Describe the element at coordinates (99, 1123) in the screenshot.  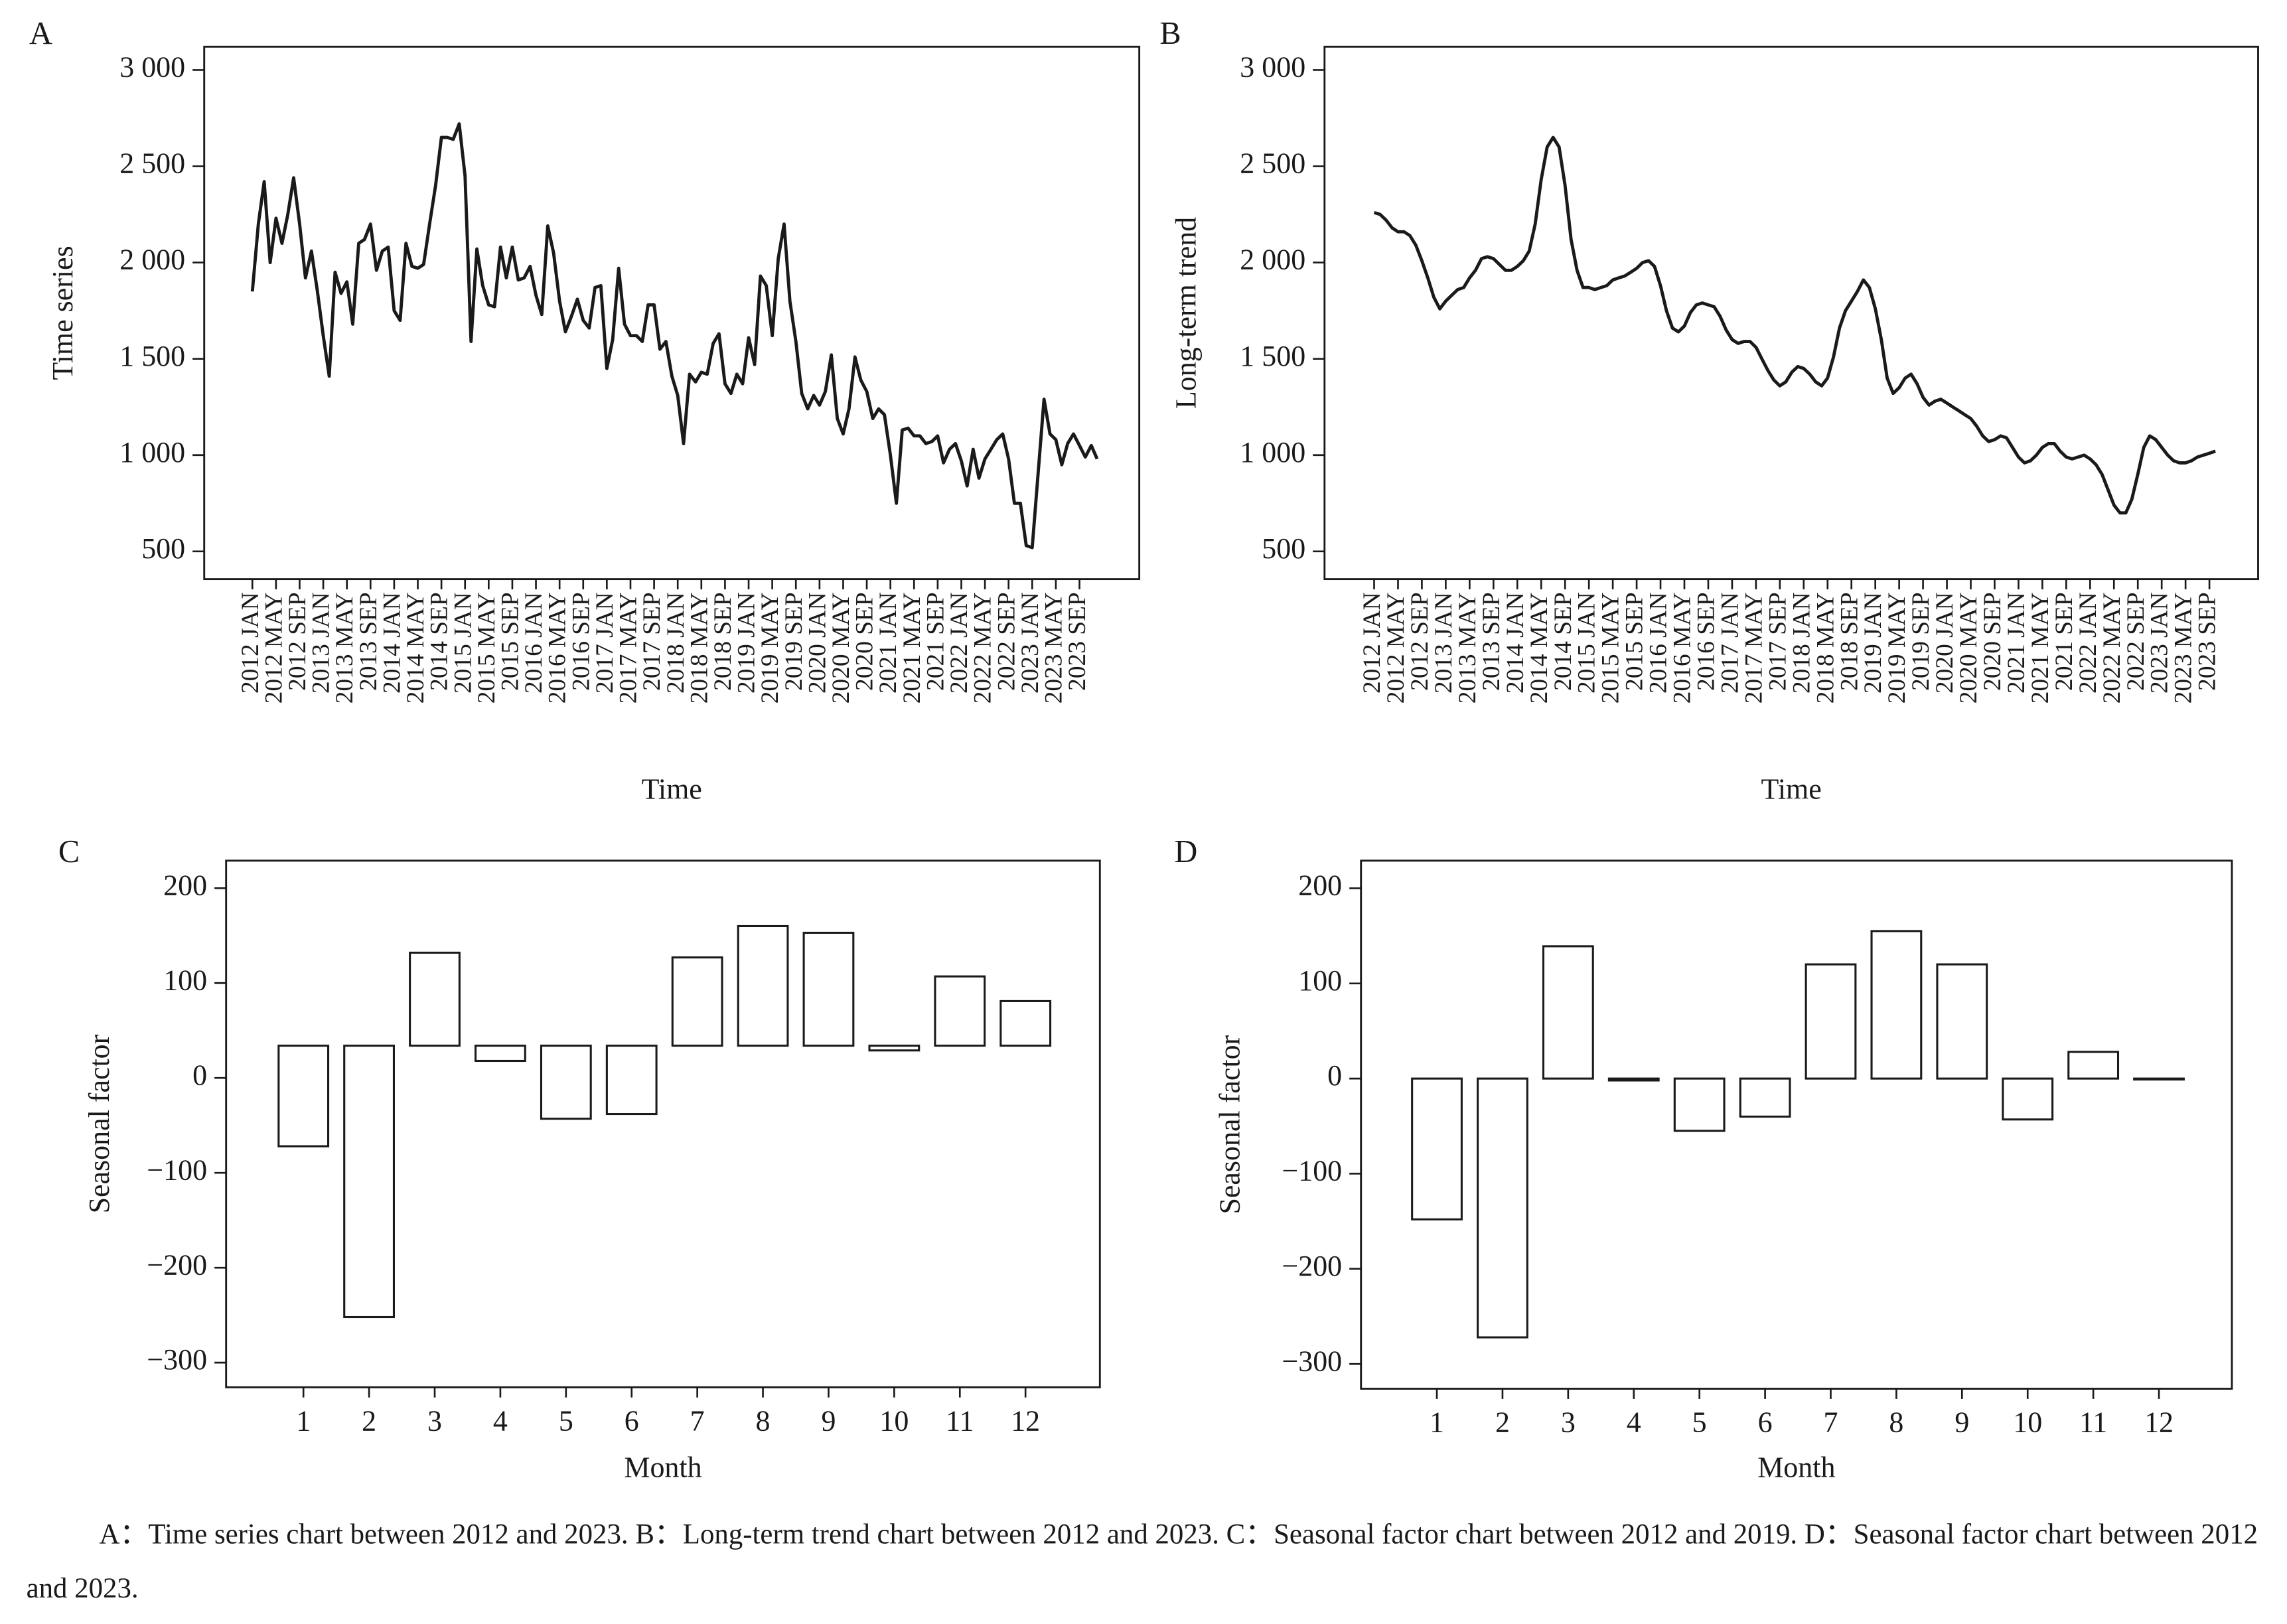
I see `y-axis-label: Seasonal factor` at that location.